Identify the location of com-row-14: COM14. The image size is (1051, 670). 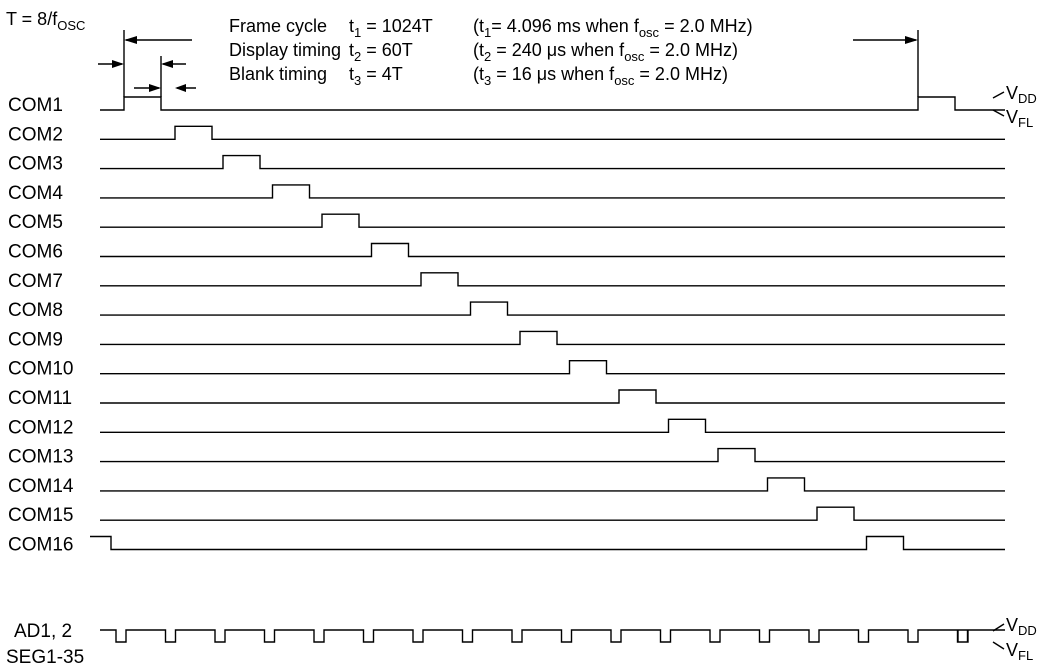
(506, 486).